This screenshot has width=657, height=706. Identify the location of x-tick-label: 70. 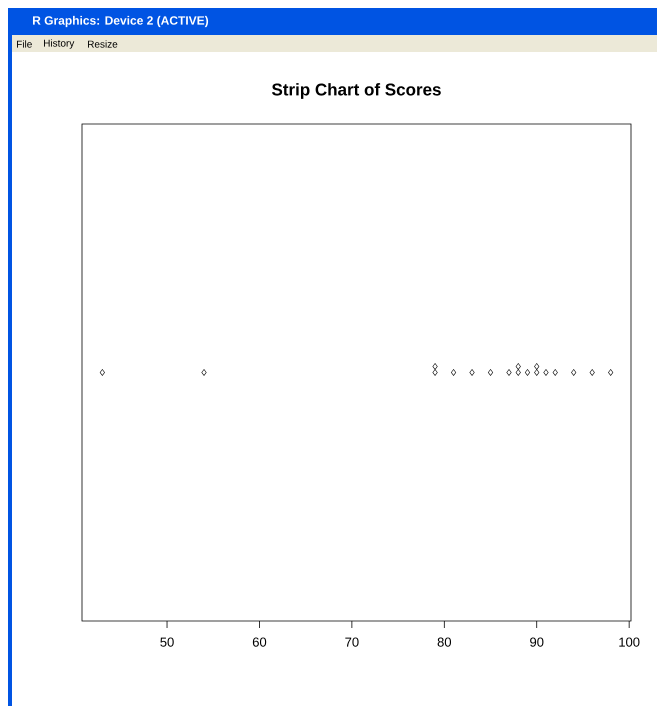
(352, 642).